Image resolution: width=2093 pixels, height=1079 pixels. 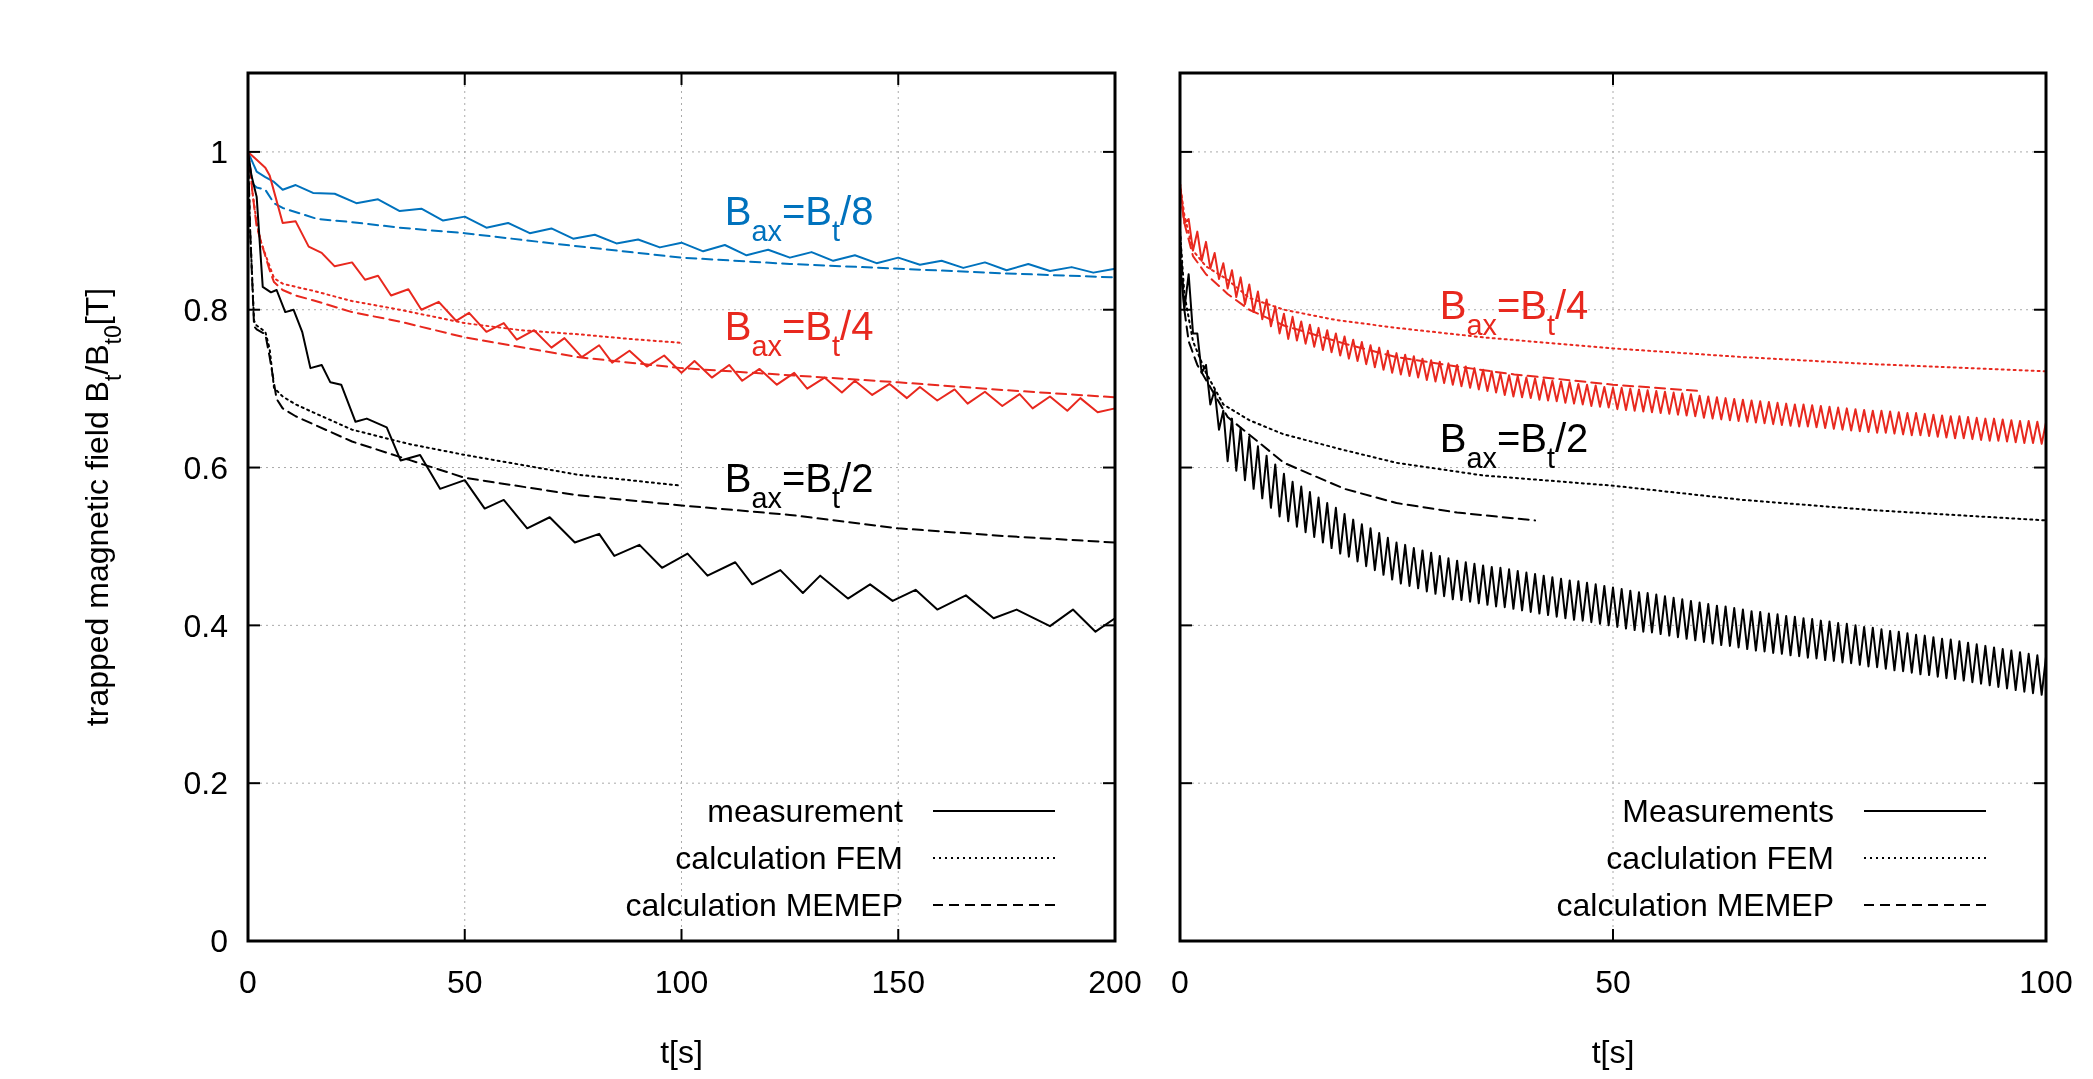 I want to click on y-tick-label: 0.8, so click(x=205, y=309).